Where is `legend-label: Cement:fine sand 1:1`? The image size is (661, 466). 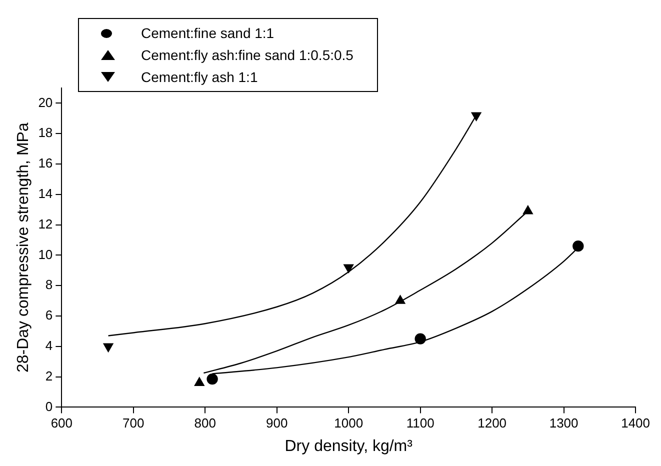 legend-label: Cement:fine sand 1:1 is located at coordinates (207, 33).